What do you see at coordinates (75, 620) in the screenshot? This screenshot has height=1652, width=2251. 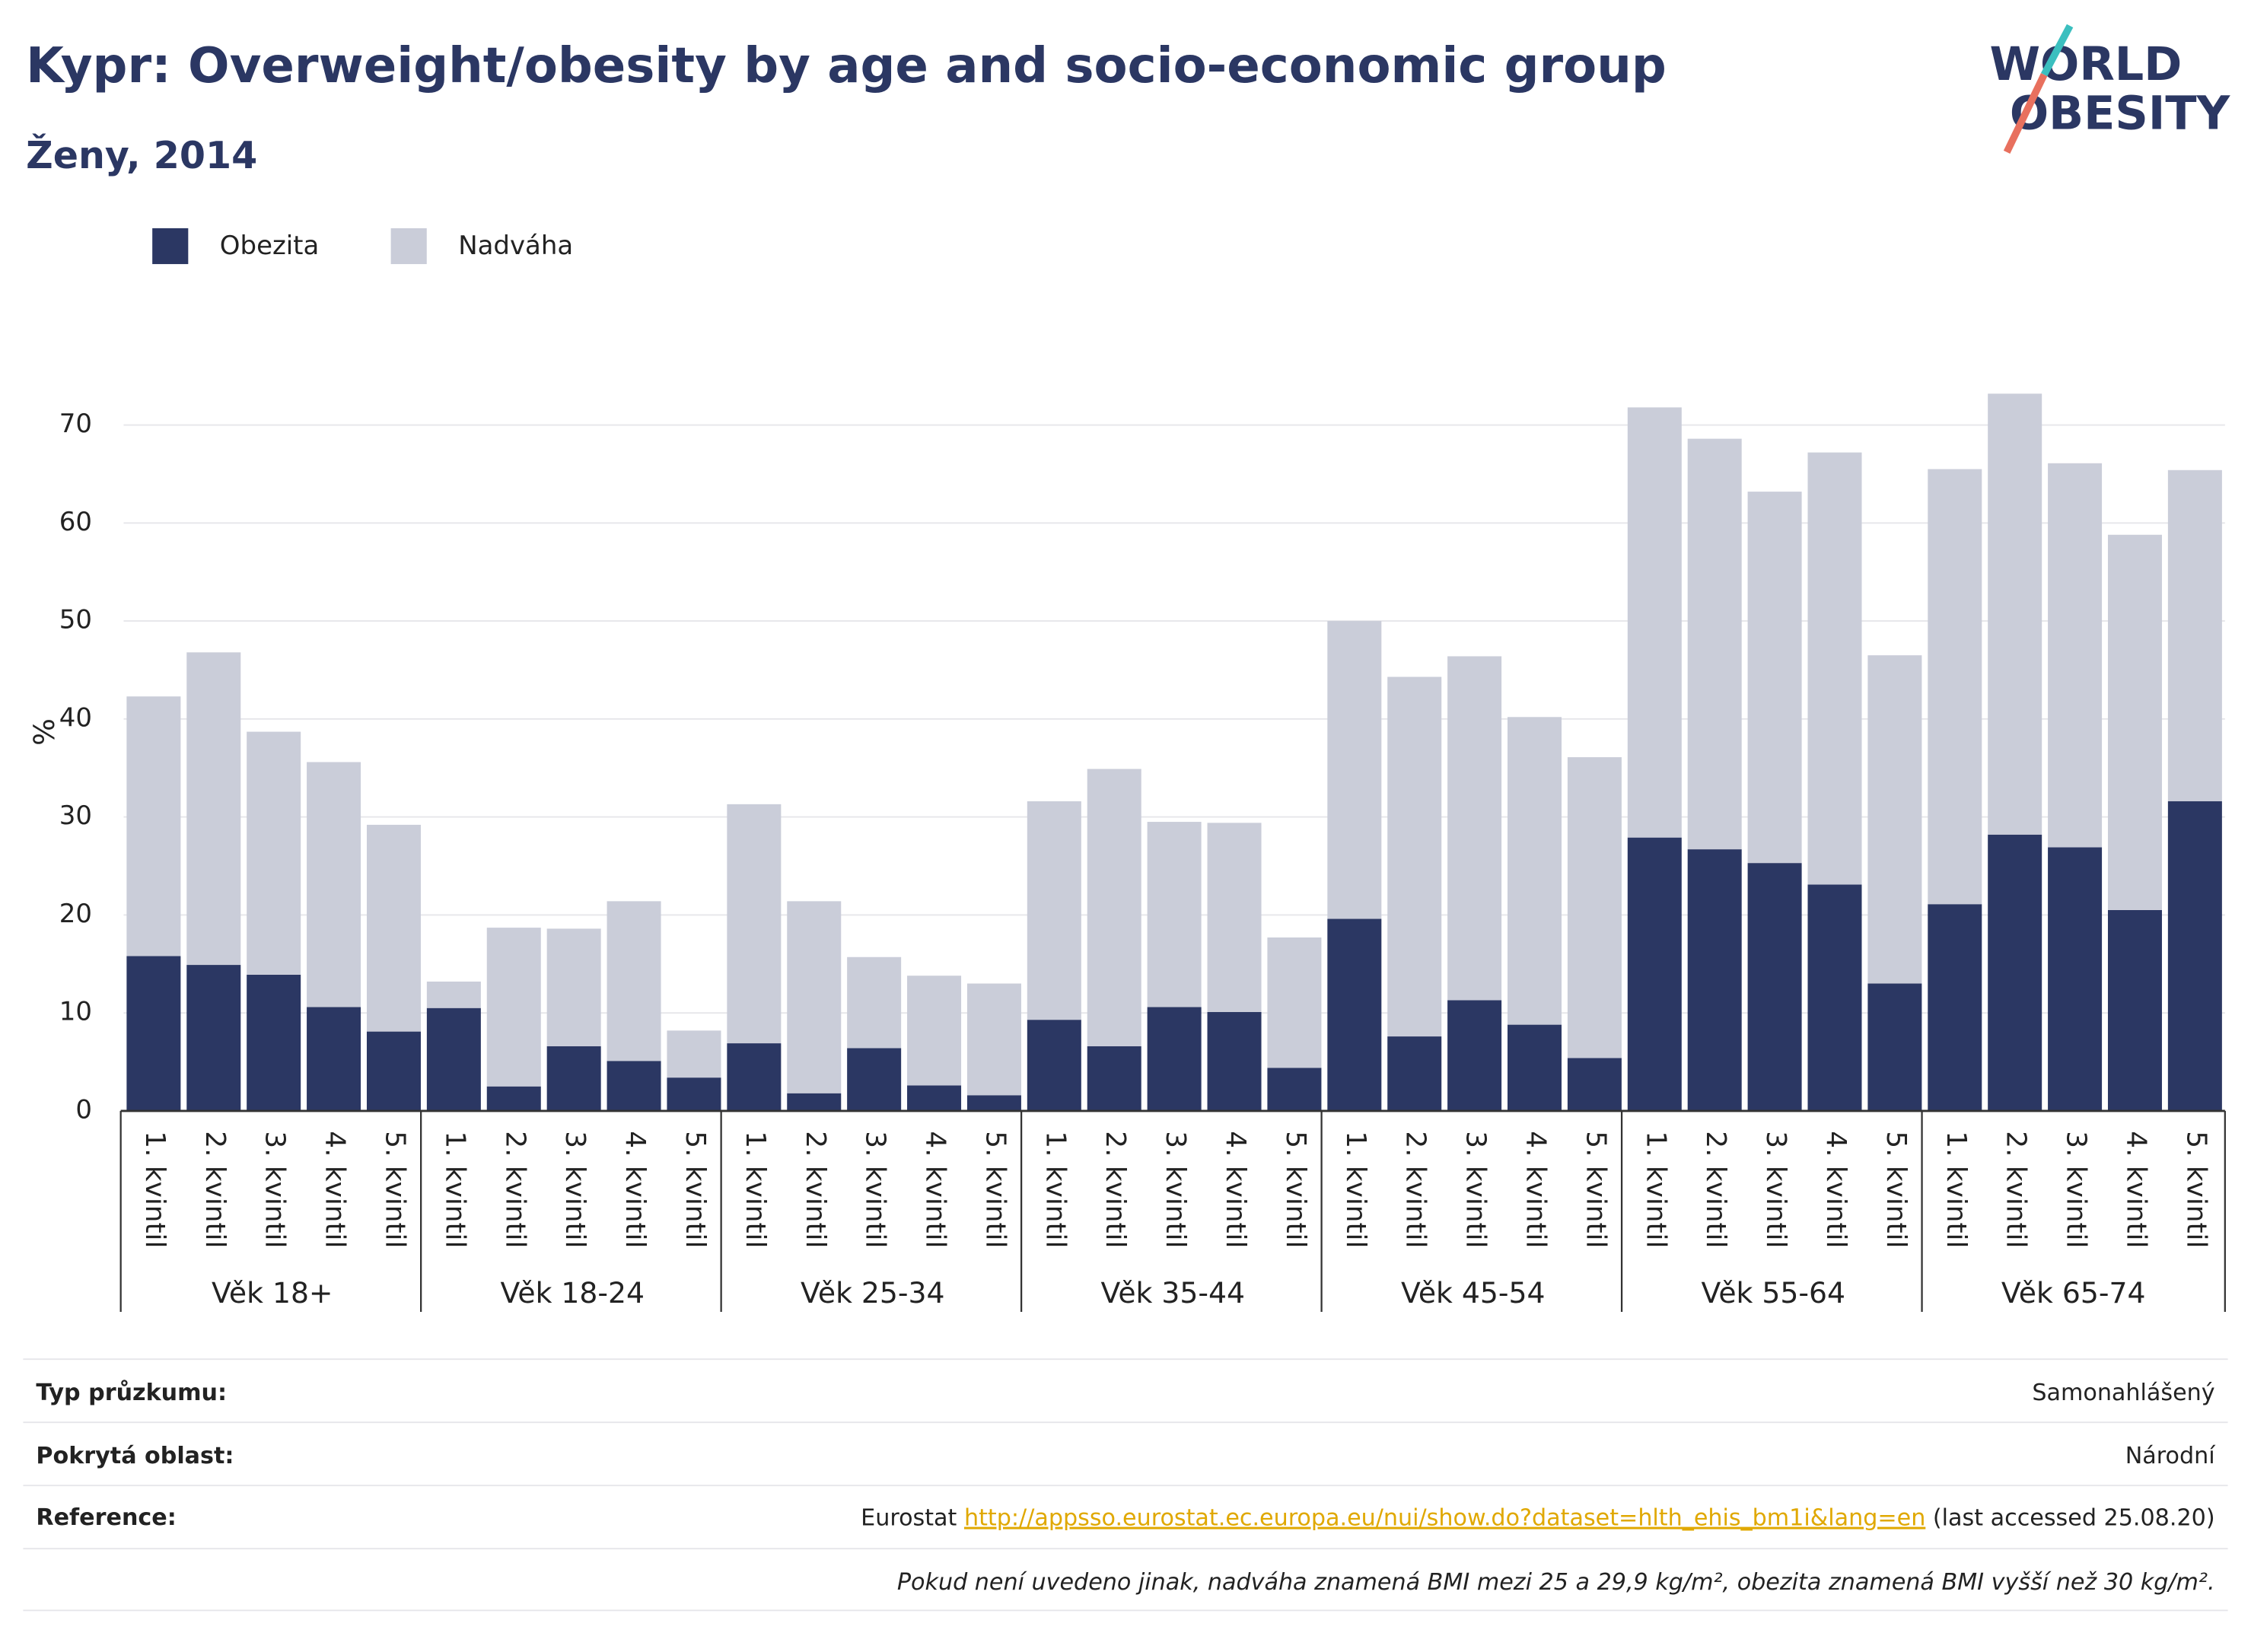 I see `y-tick-label: 50` at bounding box center [75, 620].